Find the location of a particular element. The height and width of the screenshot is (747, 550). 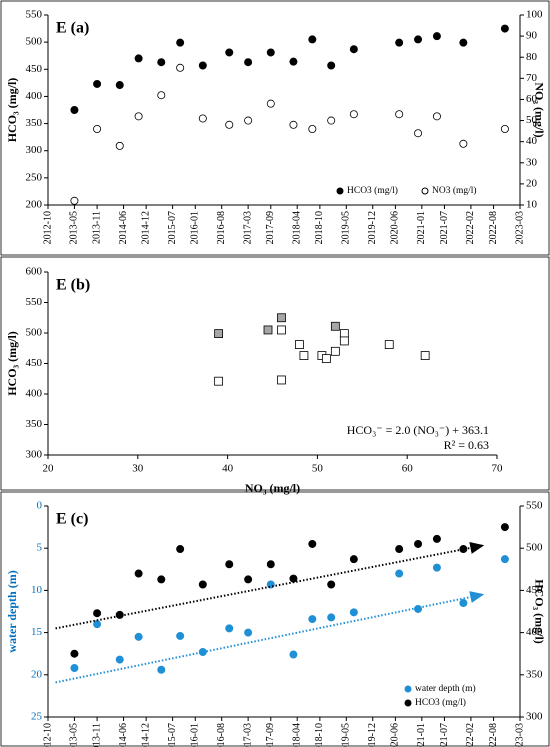

x-tick-label: 40 is located at coordinates (228, 469).